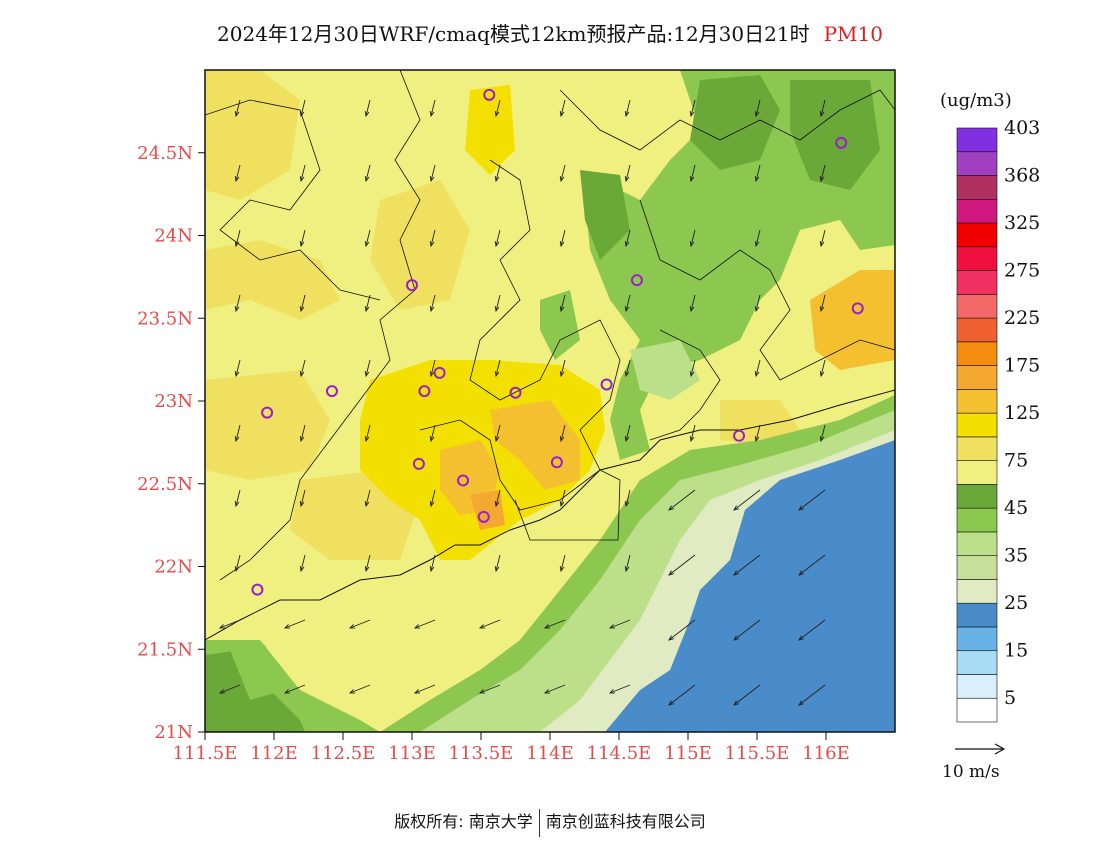  Describe the element at coordinates (293, 200) in the screenshot. I see `boundary-b` at that location.